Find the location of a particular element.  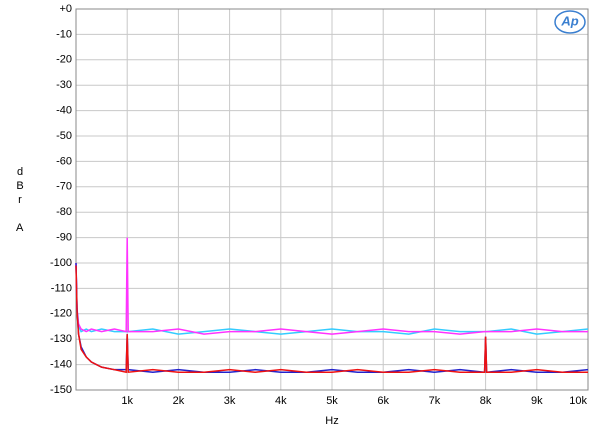

y-axis-label: dBr is located at coordinates (20, 187).